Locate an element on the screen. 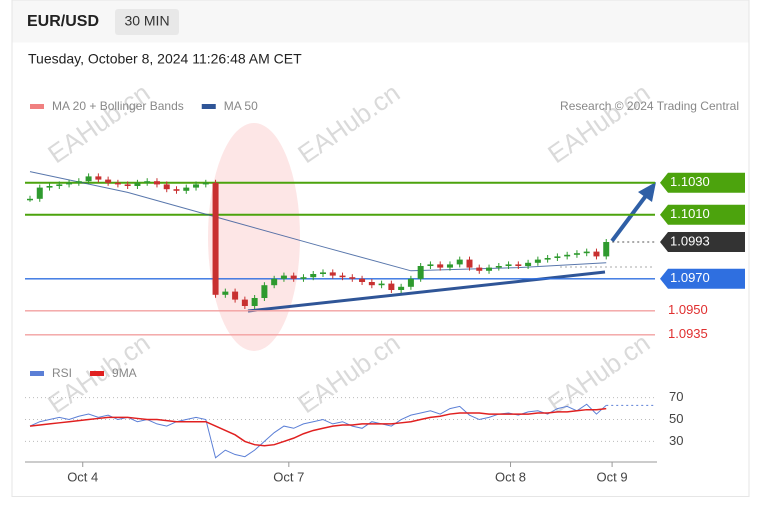 The height and width of the screenshot is (512, 783). x-tick-label: Oct 8 is located at coordinates (510, 476).